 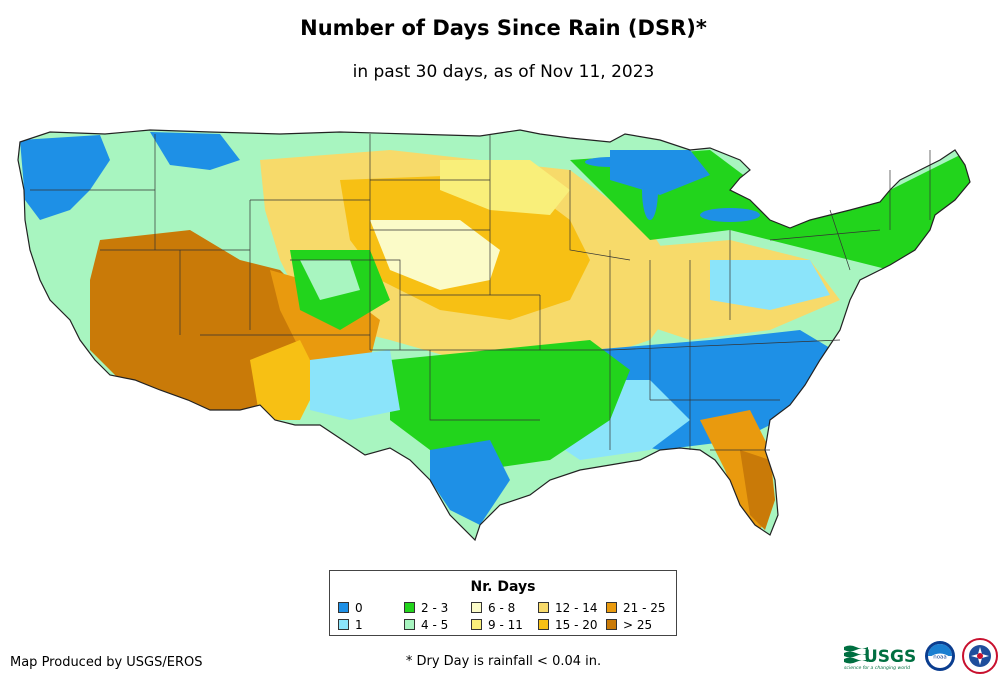 I want to click on legend-label: 0, so click(x=359, y=608).